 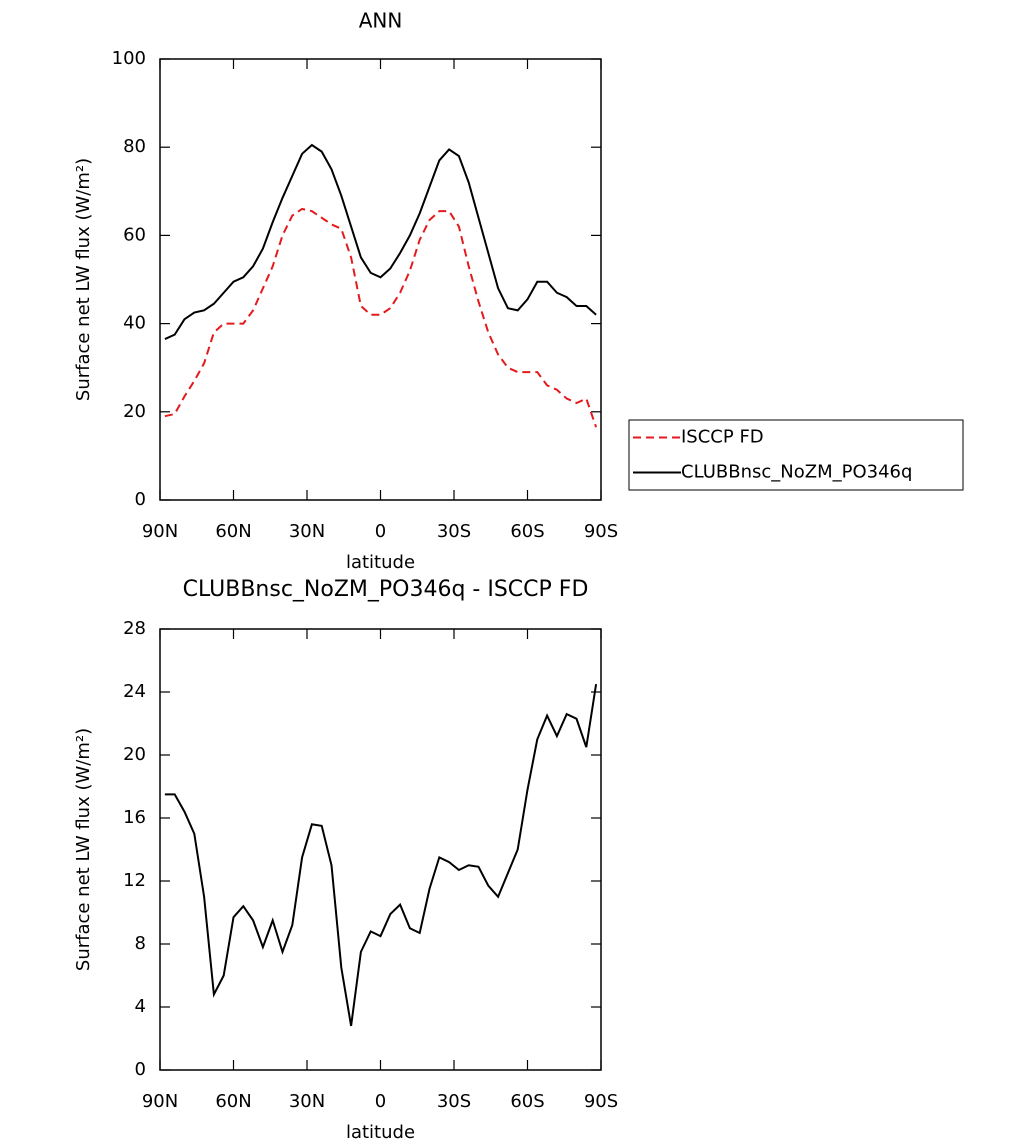 I want to click on chart-title: CLUBBnsc_NoZM_PO346q - ISCCP FD, so click(x=386, y=589).